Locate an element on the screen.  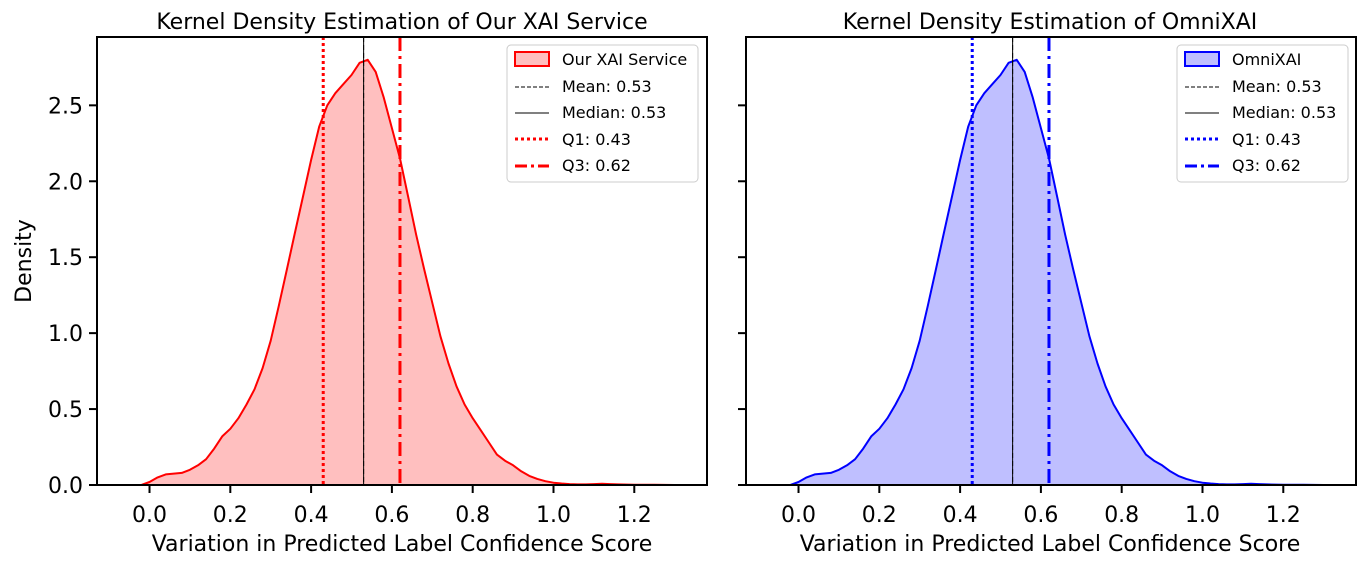
y-tick-label: 2.5 is located at coordinates (65, 106).